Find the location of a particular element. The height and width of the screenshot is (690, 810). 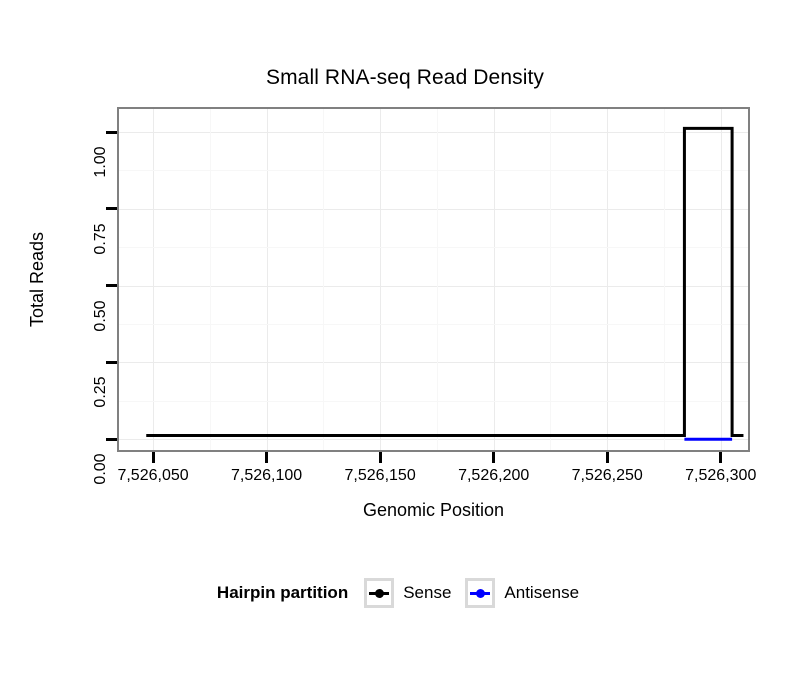

legend-label: Sense is located at coordinates (427, 592).